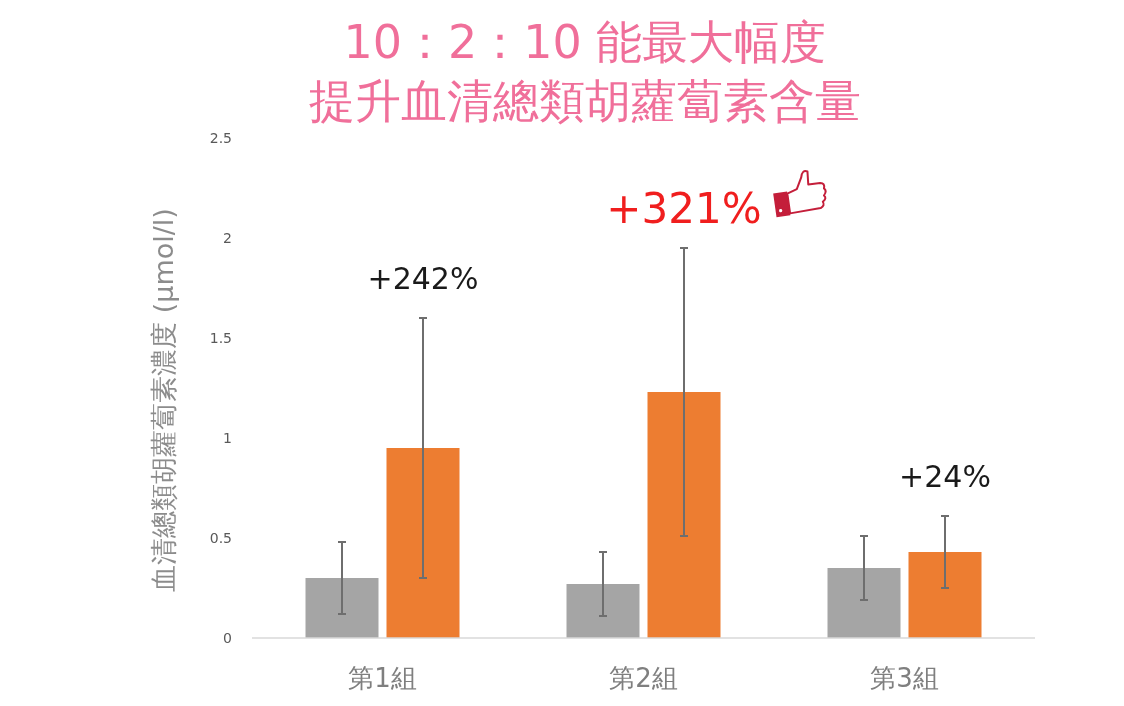 This screenshot has width=1124, height=706. Describe the element at coordinates (220, 338) in the screenshot. I see `y-tick-label: 1.5` at that location.